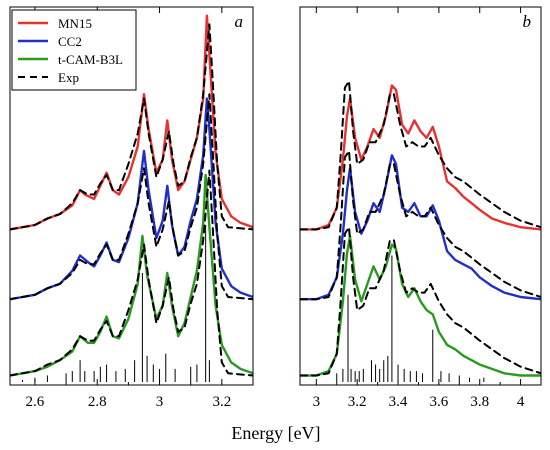 Image resolution: width=550 pixels, height=450 pixels. I want to click on legend-label: t-CAM-B3L, so click(90, 59).